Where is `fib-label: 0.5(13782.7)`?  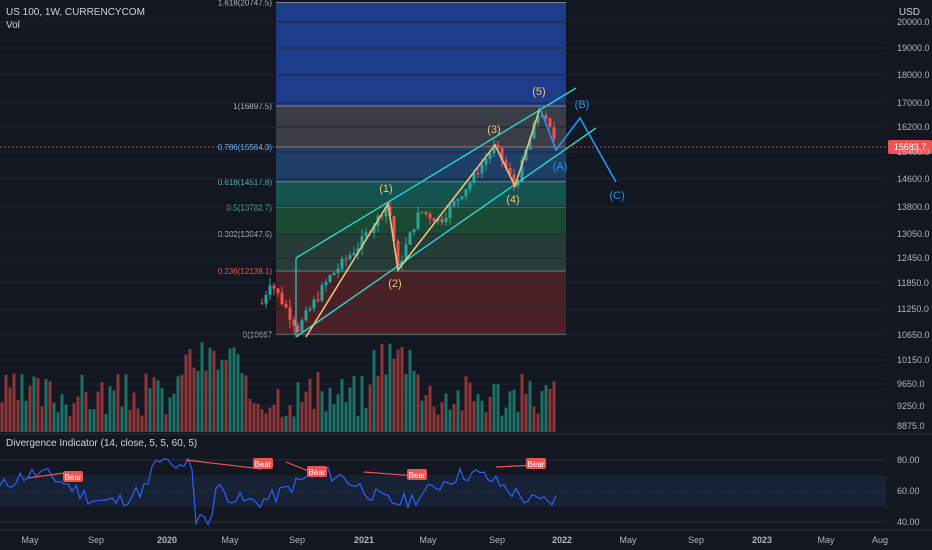 fib-label: 0.5(13782.7) is located at coordinates (250, 208).